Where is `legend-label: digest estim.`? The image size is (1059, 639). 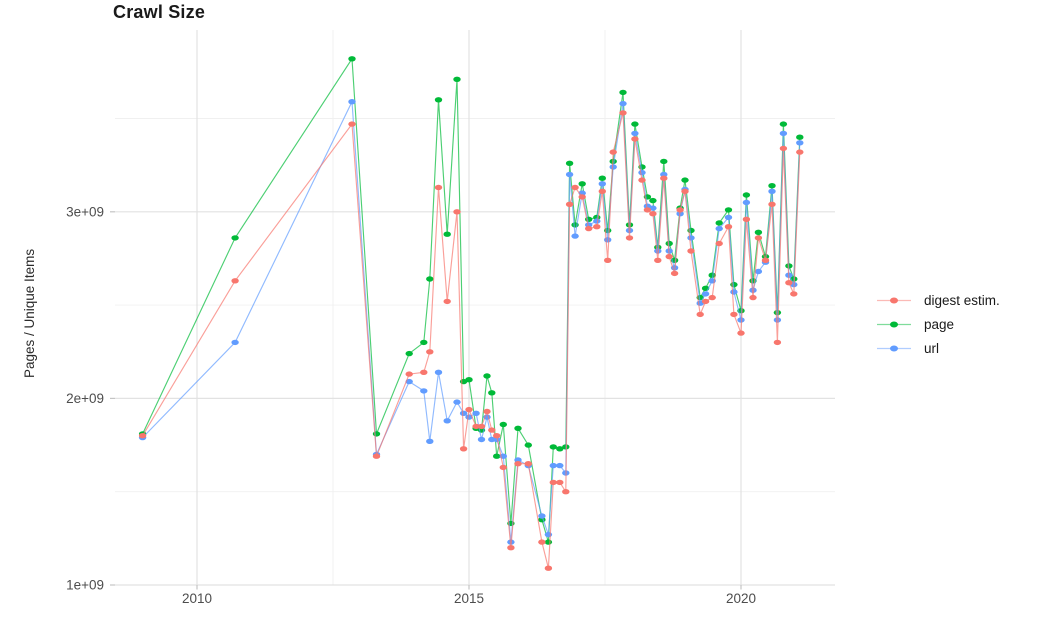
legend-label: digest estim. is located at coordinates (962, 300).